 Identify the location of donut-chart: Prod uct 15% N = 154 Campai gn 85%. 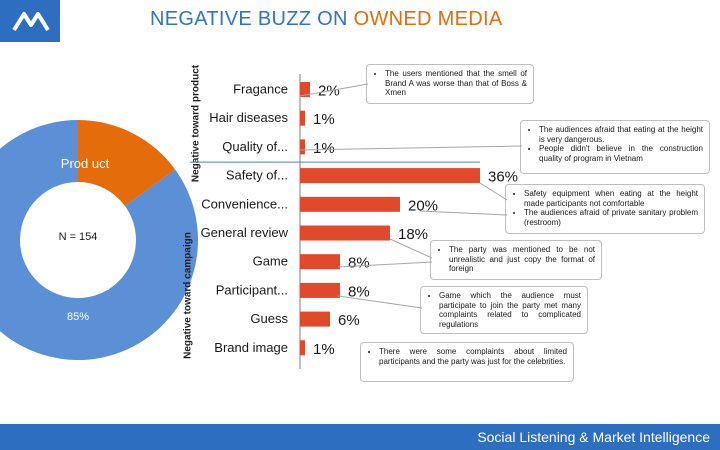
(99, 240).